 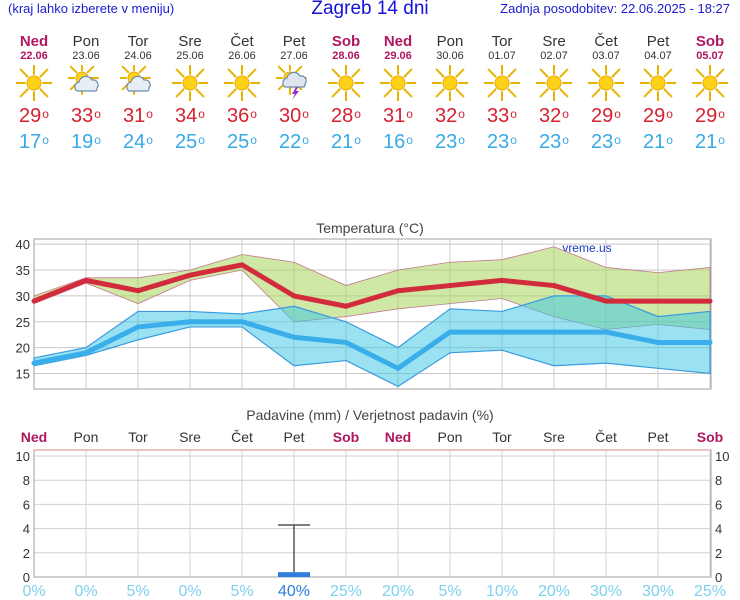 I want to click on day-name: Tor, so click(x=502, y=41).